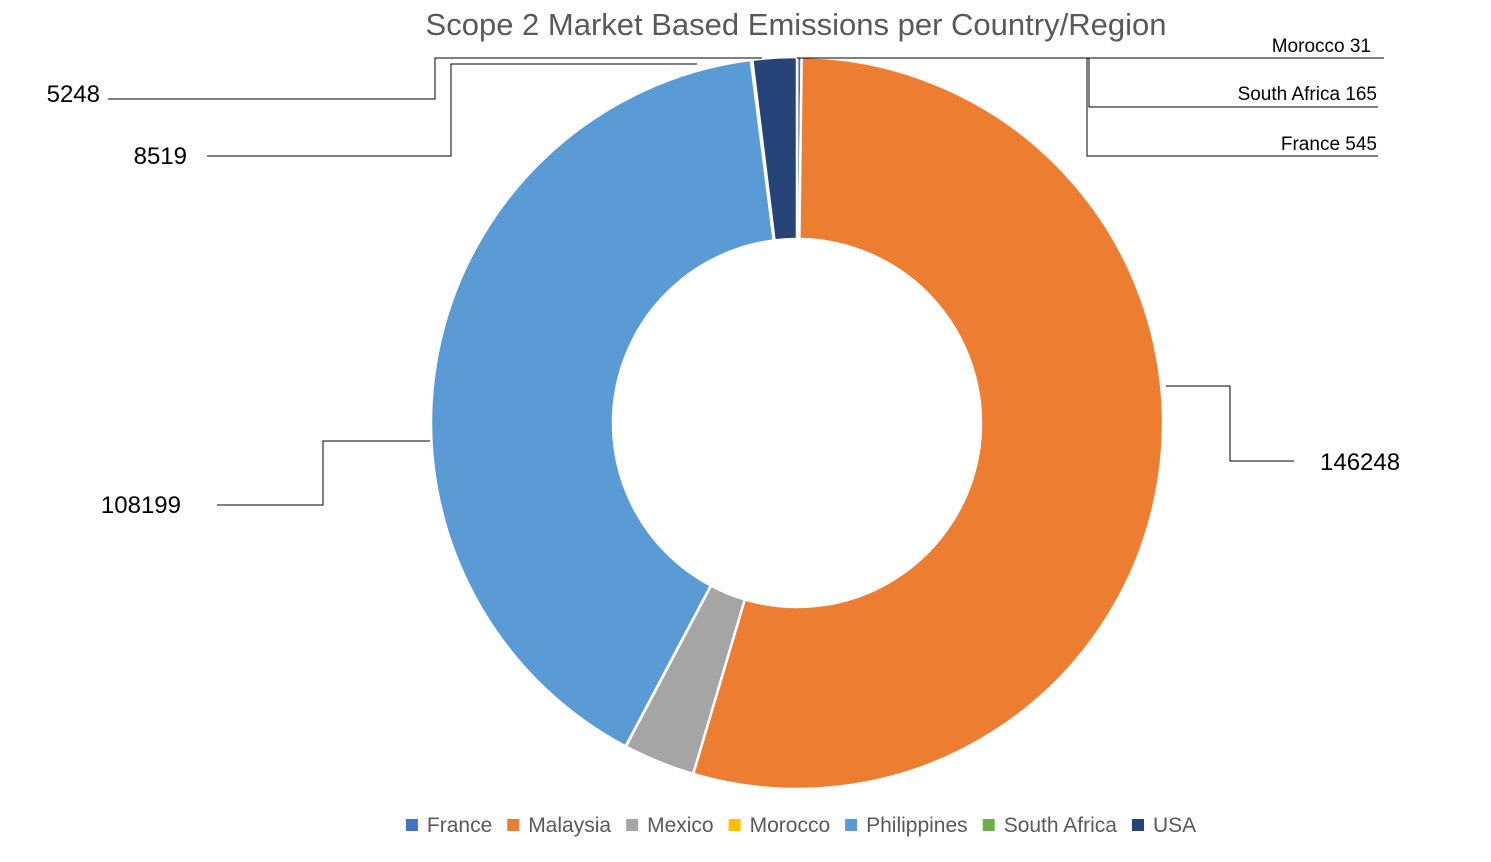 The width and height of the screenshot is (1491, 862). What do you see at coordinates (1360, 462) in the screenshot?
I see `data-label-malaysia: 146248` at bounding box center [1360, 462].